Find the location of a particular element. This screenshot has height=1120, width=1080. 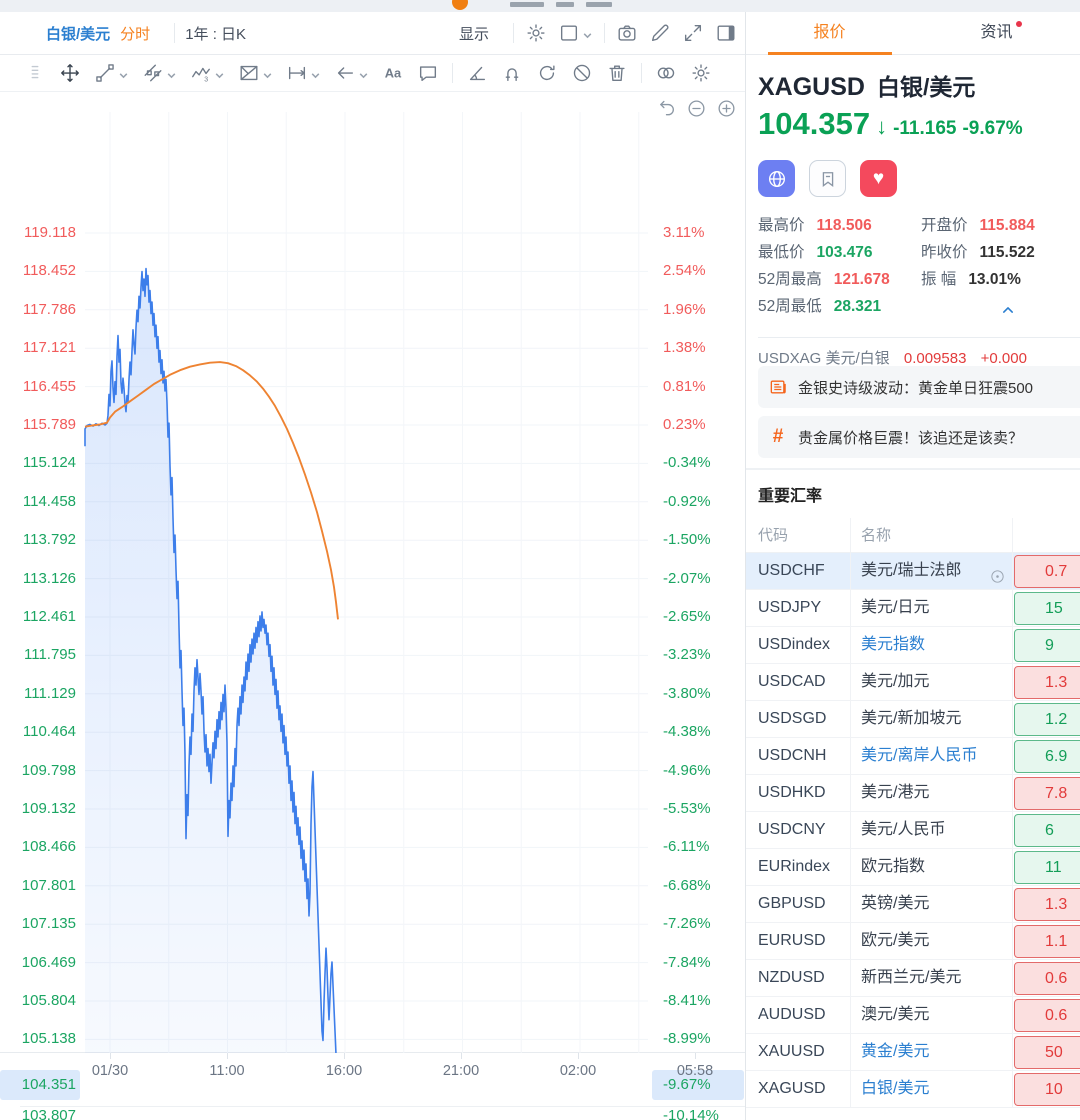

angle-icon is located at coordinates (477, 73).